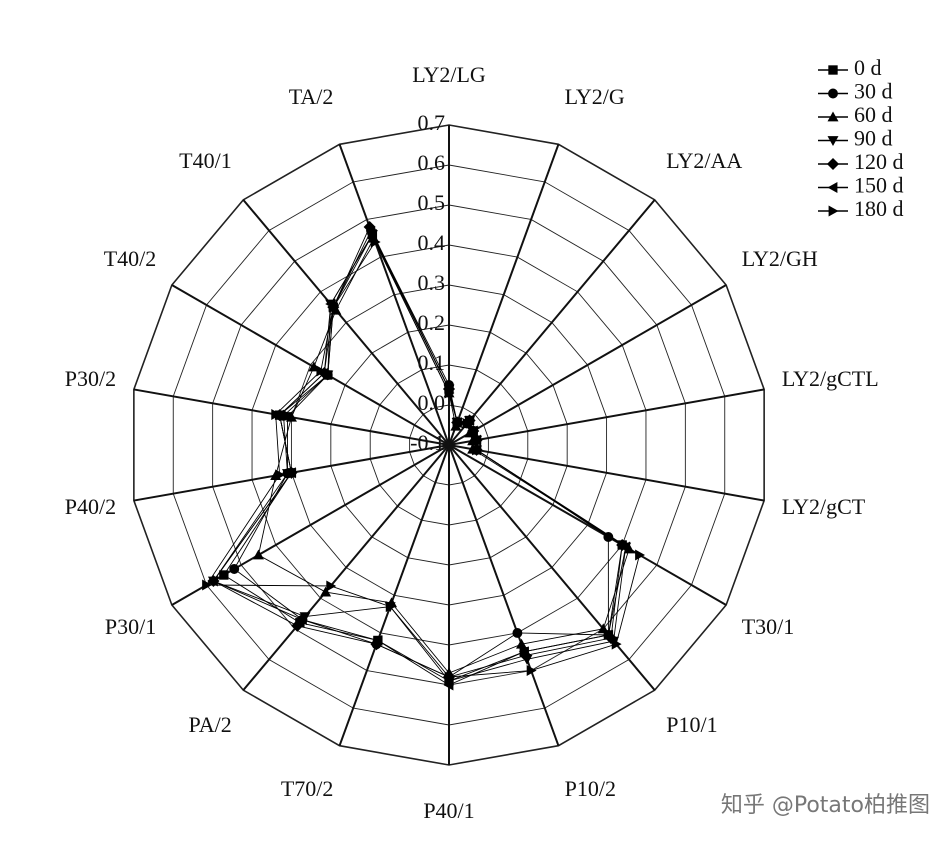 This screenshot has width=952, height=848. What do you see at coordinates (210, 724) in the screenshot?
I see `axis-label: PA/2` at bounding box center [210, 724].